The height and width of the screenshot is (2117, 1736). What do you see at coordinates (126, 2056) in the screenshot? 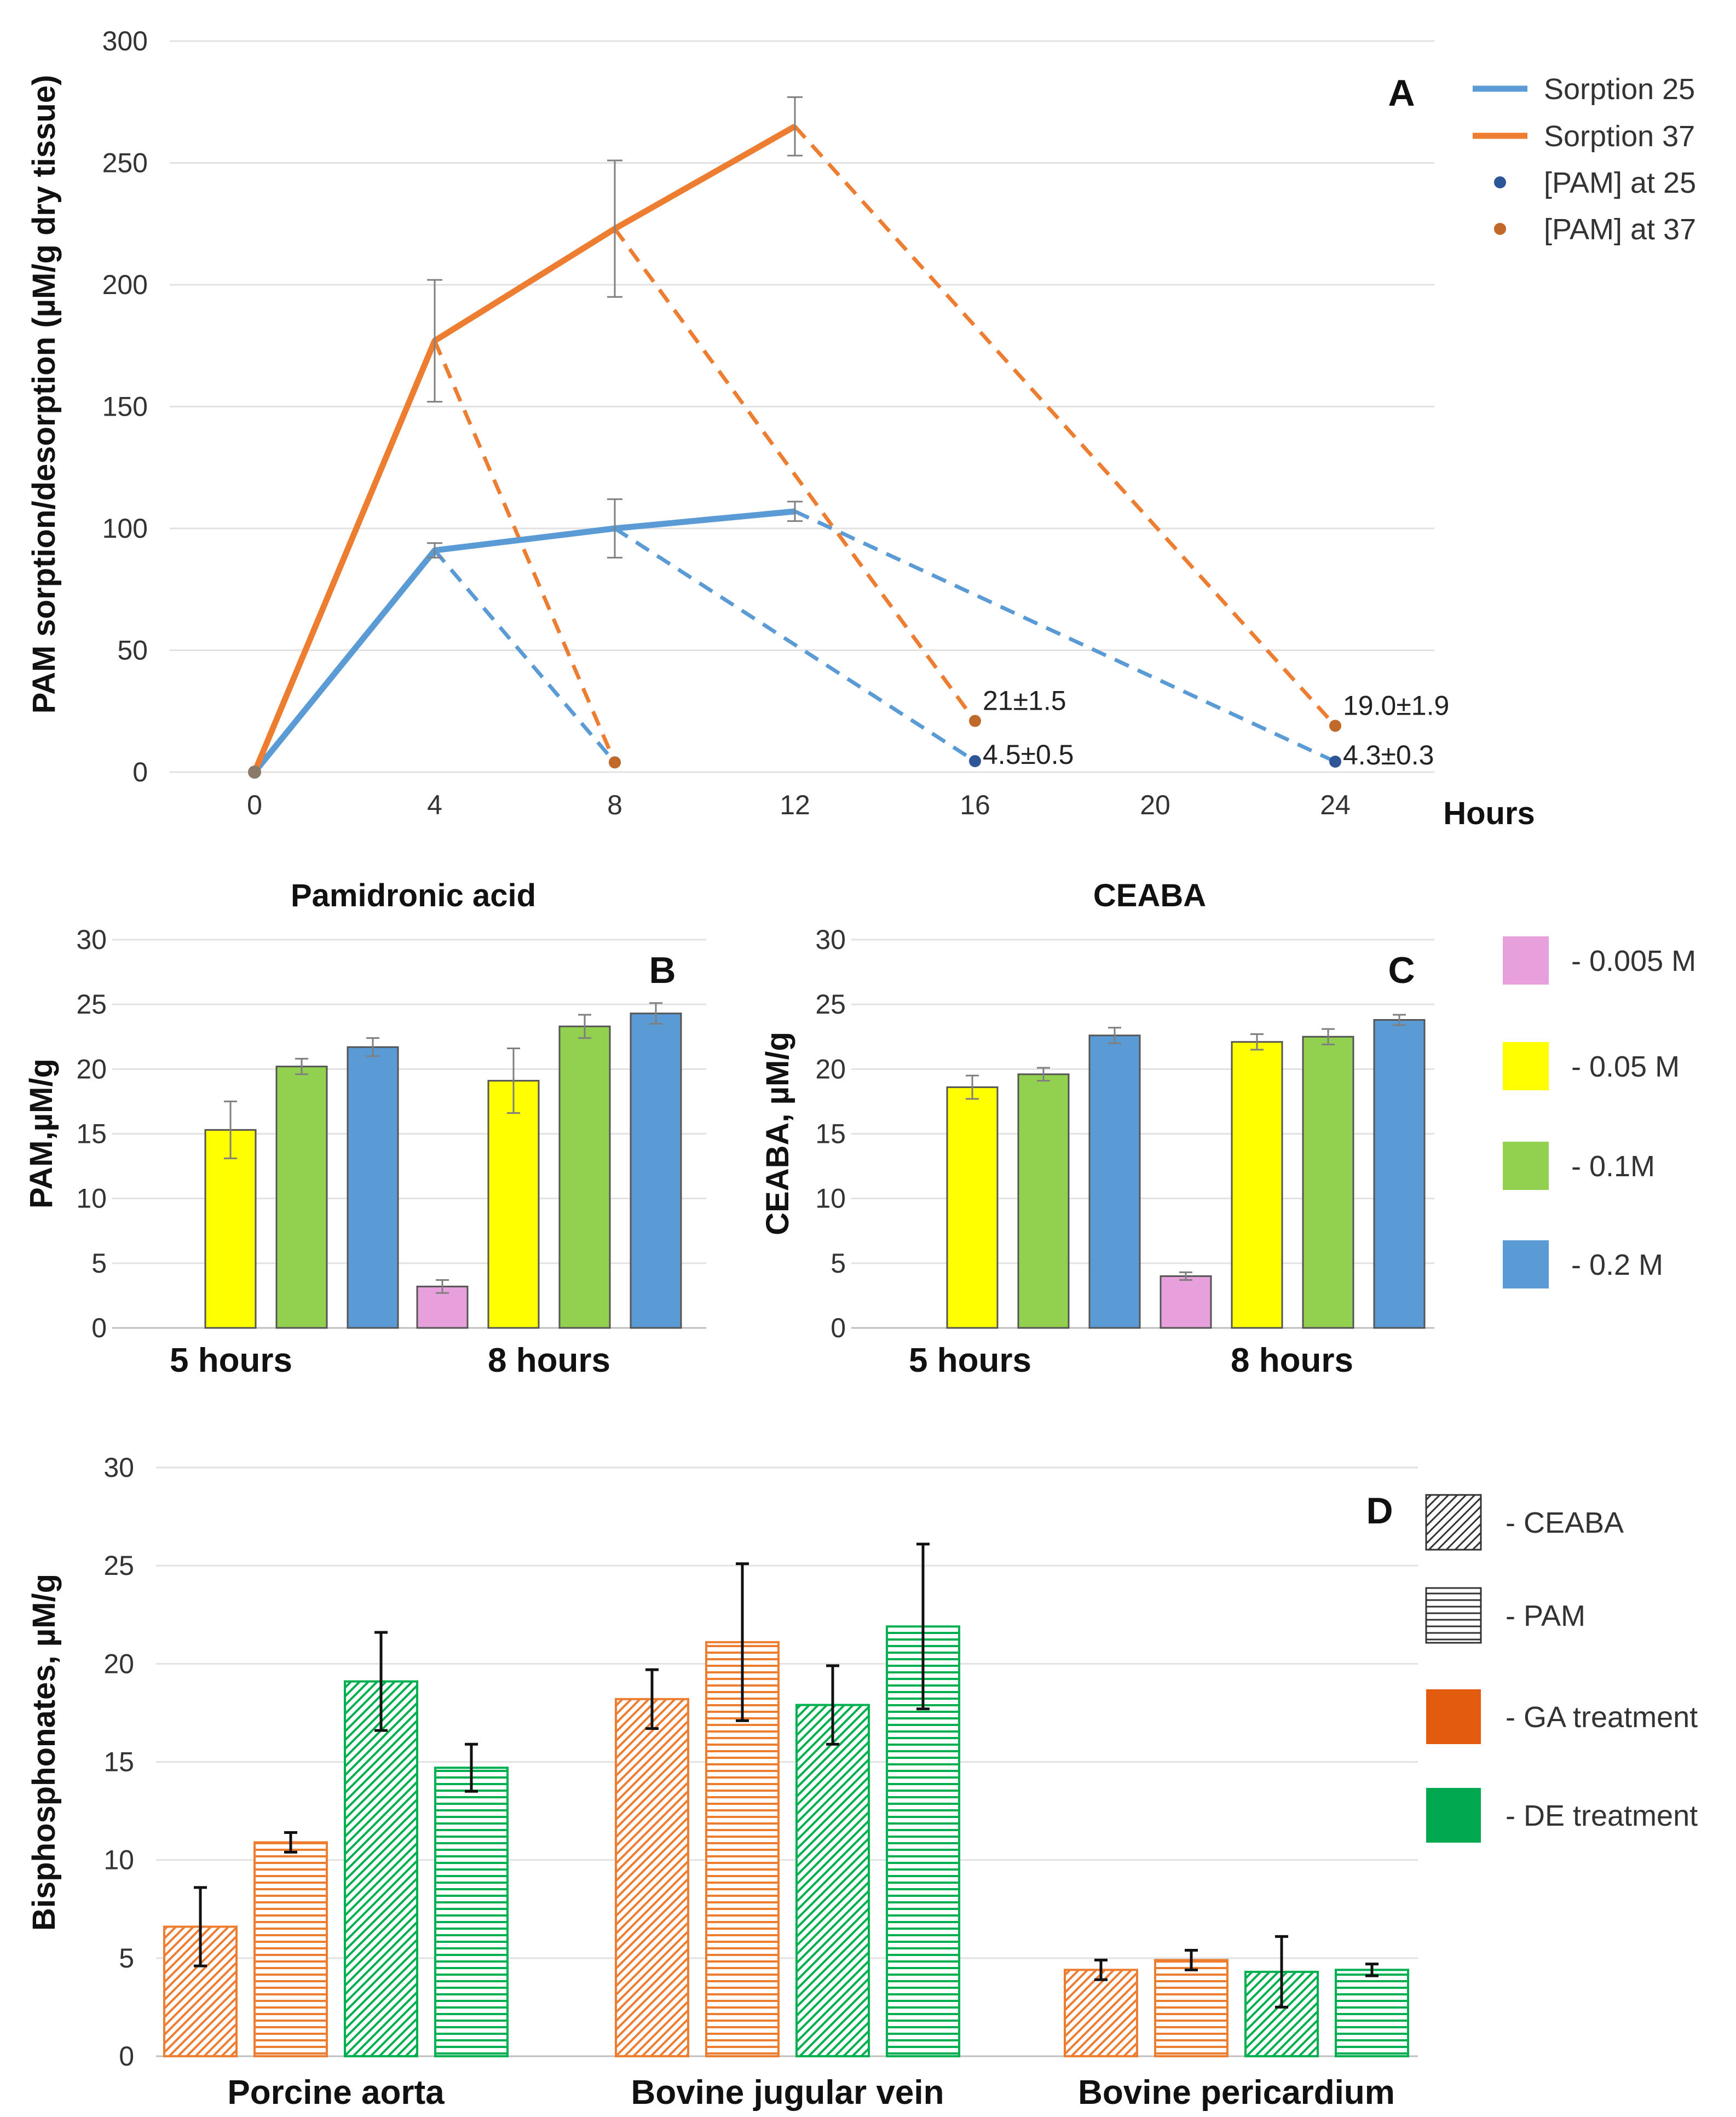
I see `panel-d-y-tick-label: 0` at bounding box center [126, 2056].